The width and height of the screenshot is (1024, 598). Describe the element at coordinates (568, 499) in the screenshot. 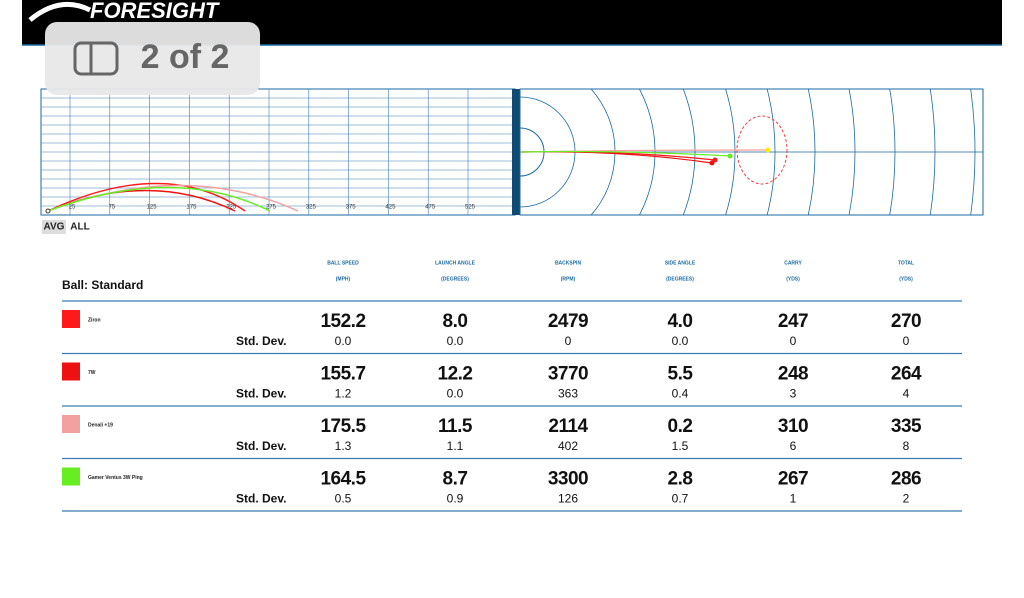

I see `std-dev: 126` at that location.